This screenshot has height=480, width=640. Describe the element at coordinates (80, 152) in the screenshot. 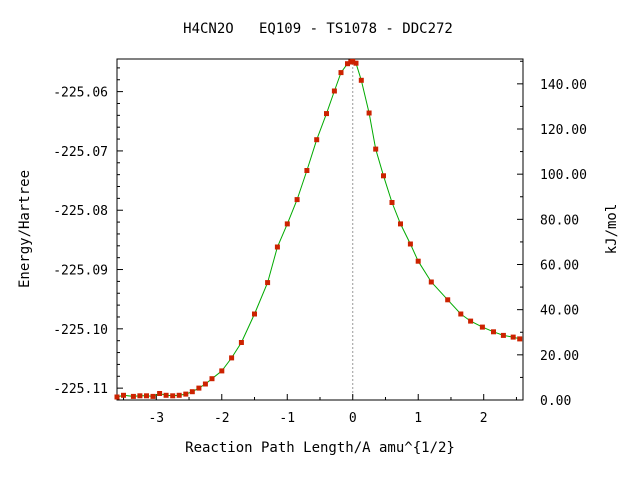

I see `y-tick-label: -225.07` at that location.